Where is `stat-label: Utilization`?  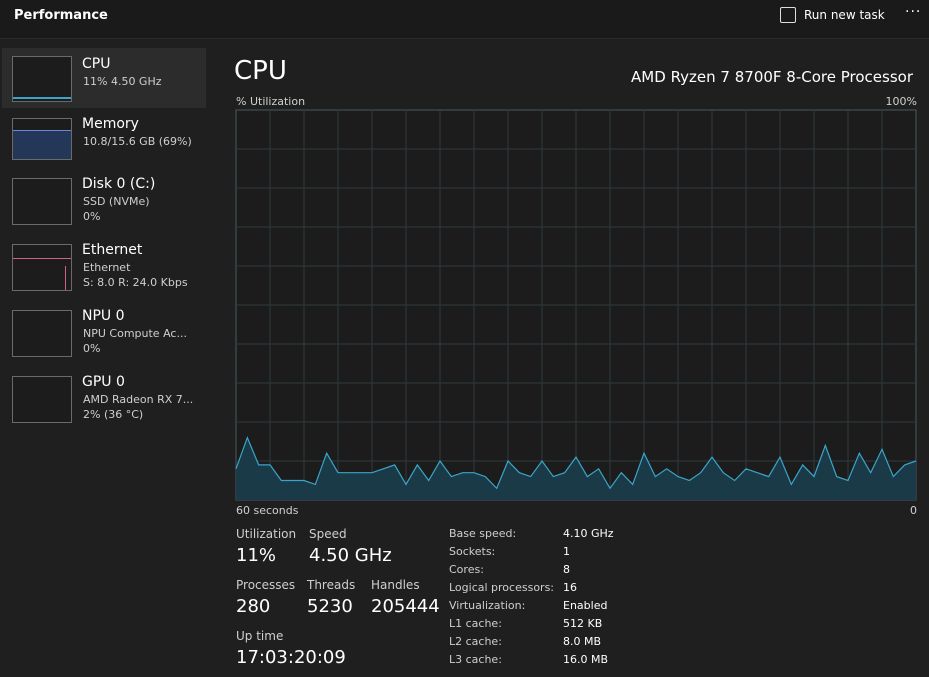 stat-label: Utilization is located at coordinates (266, 534).